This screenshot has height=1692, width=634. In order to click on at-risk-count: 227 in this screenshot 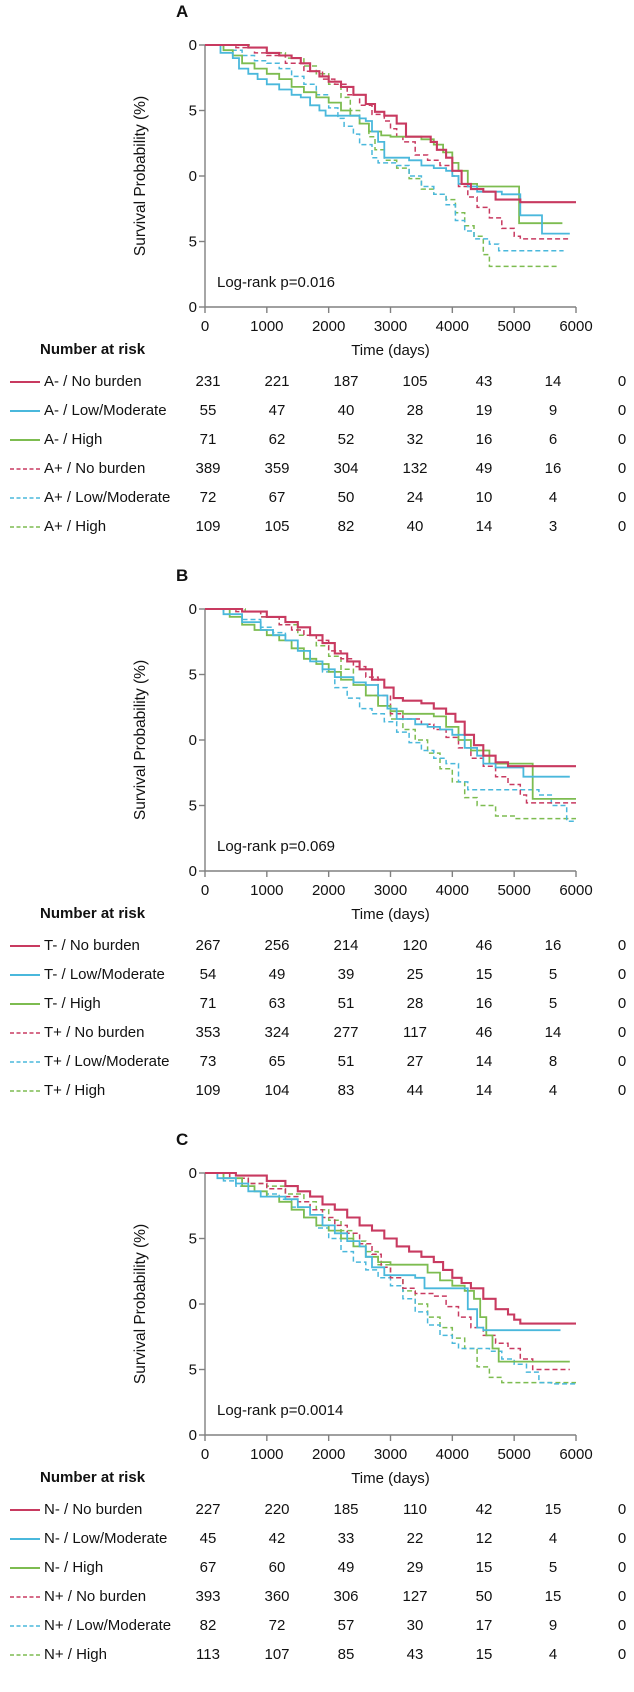, I will do `click(208, 1509)`.